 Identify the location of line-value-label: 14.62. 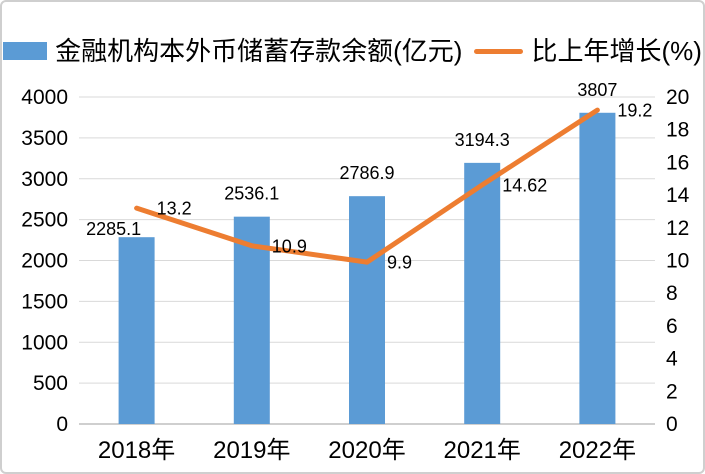
(524, 185).